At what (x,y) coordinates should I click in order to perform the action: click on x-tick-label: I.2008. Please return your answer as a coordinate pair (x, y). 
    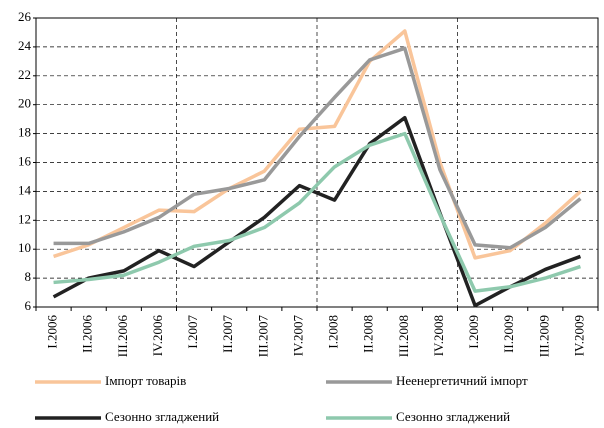
    Looking at the image, I should click on (333, 332).